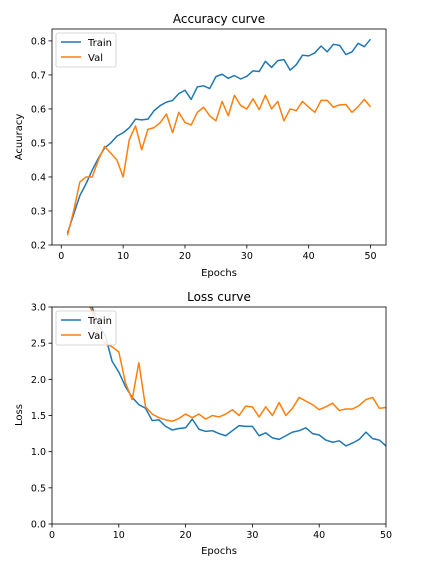  Describe the element at coordinates (99, 43) in the screenshot. I see `accuracy-legend-train-label: Train` at that location.